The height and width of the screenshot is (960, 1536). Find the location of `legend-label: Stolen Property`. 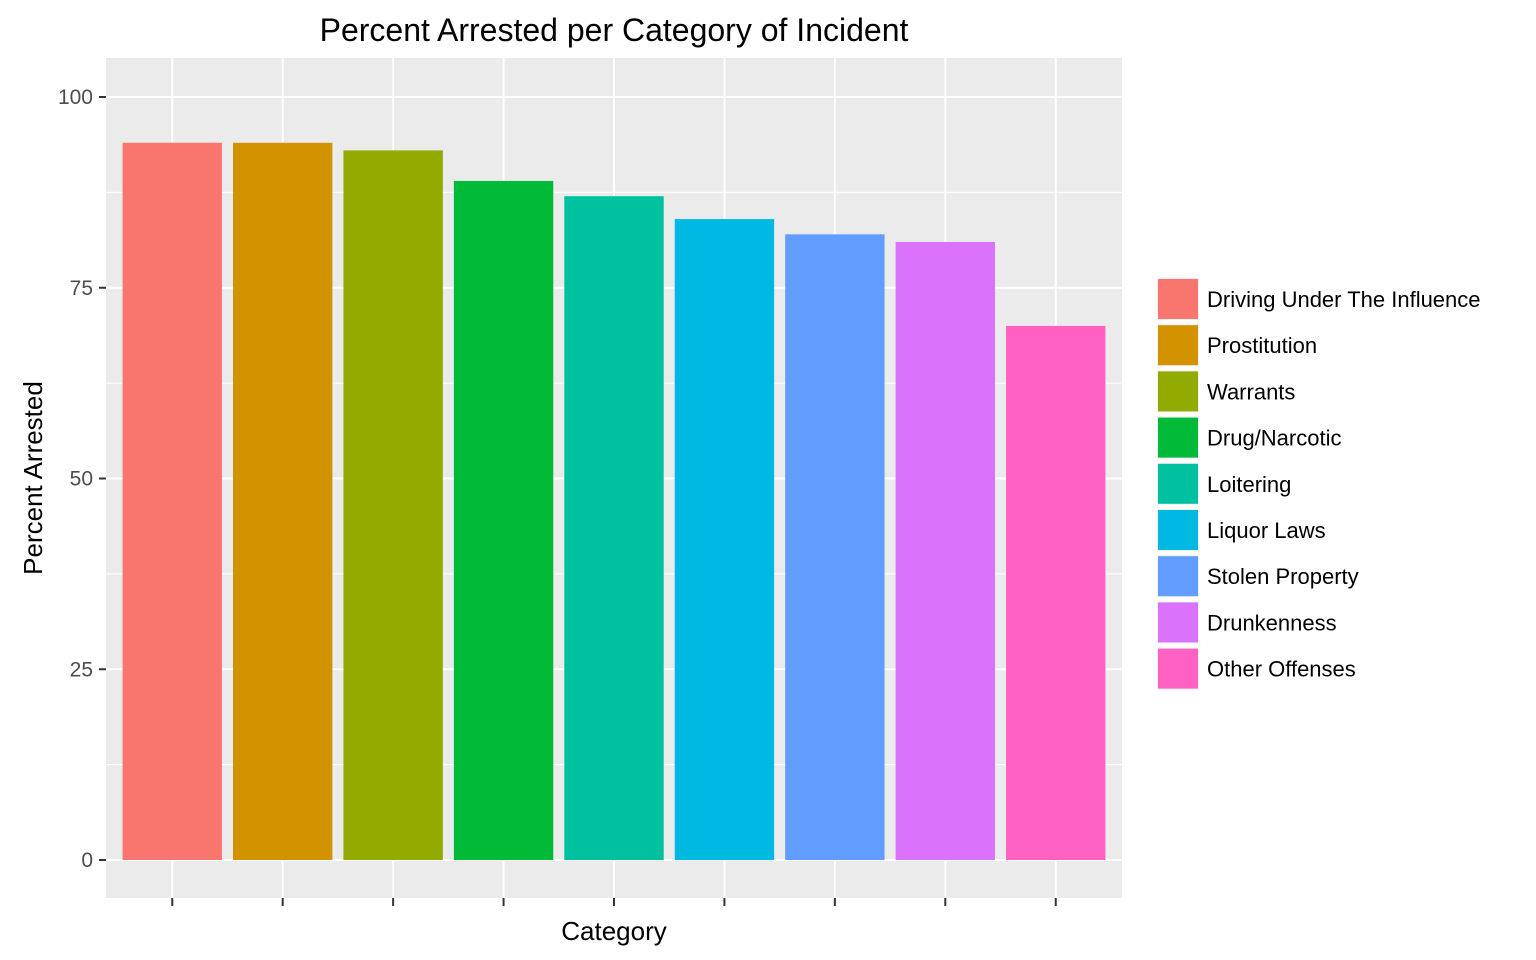

legend-label: Stolen Property is located at coordinates (1283, 576).